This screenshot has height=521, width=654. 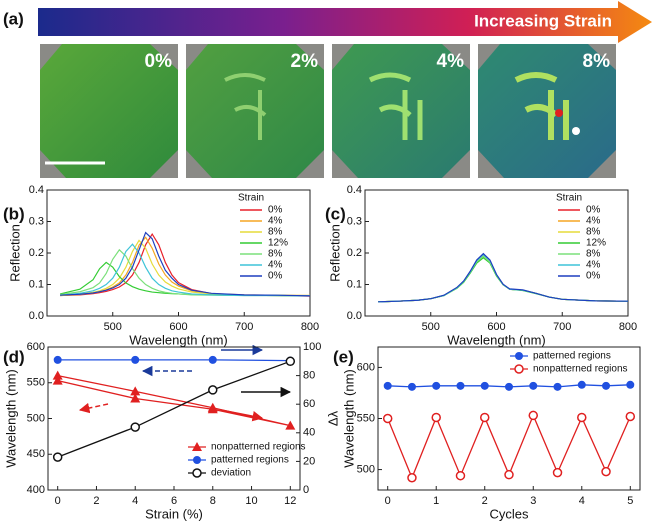 I want to click on y-tick-label: 0.2, so click(x=354, y=253).